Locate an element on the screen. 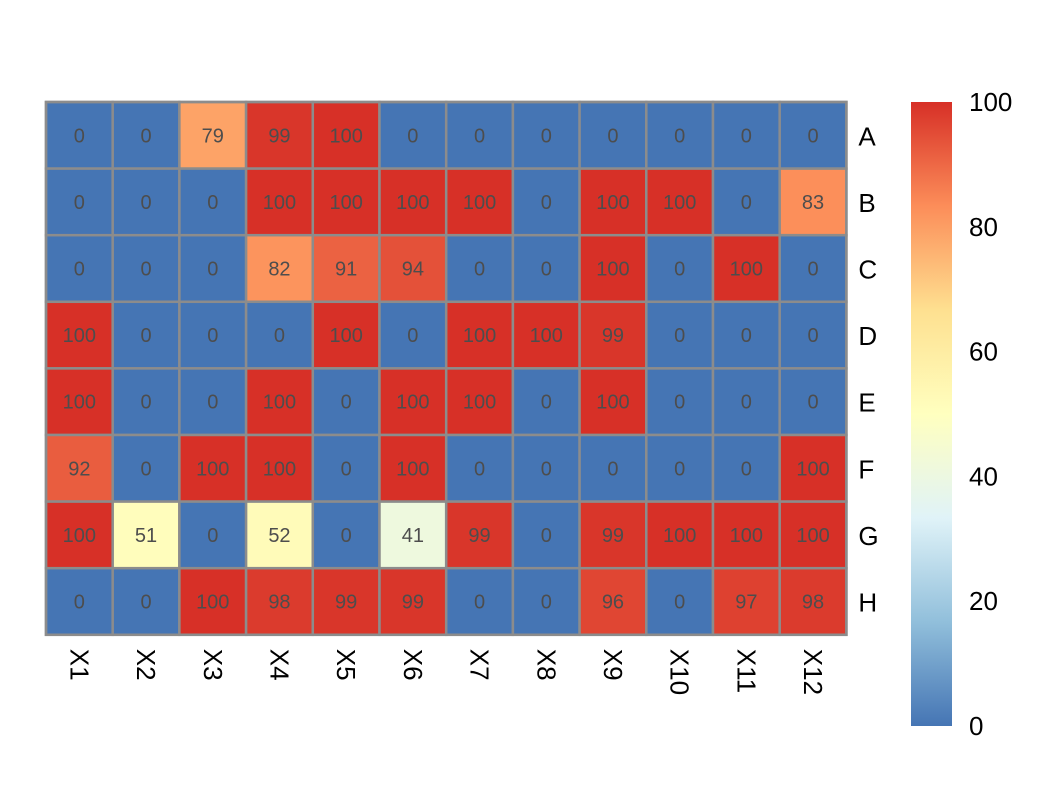 The width and height of the screenshot is (1050, 810). heatmap-cell-H-X1 is located at coordinates (79, 601).